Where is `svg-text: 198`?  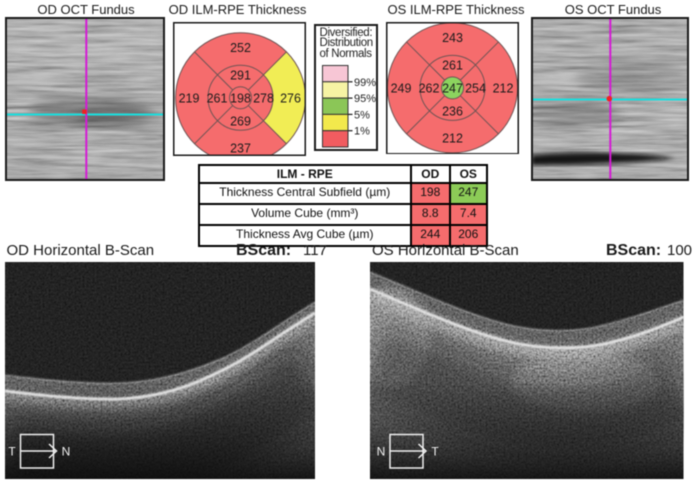 svg-text: 198 is located at coordinates (240, 98).